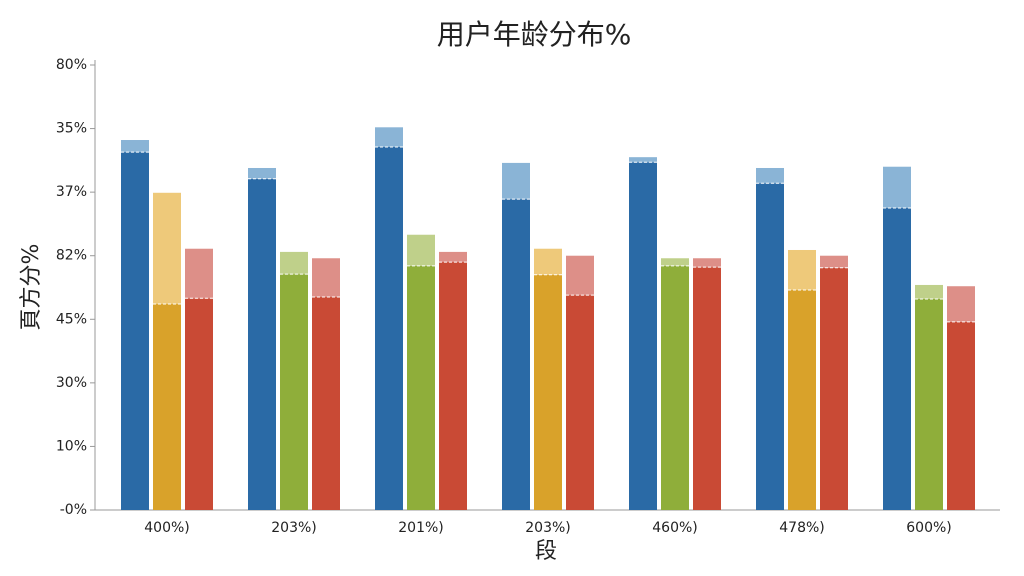  What do you see at coordinates (421, 528) in the screenshot?
I see `x-tick-label: 201%)` at bounding box center [421, 528].